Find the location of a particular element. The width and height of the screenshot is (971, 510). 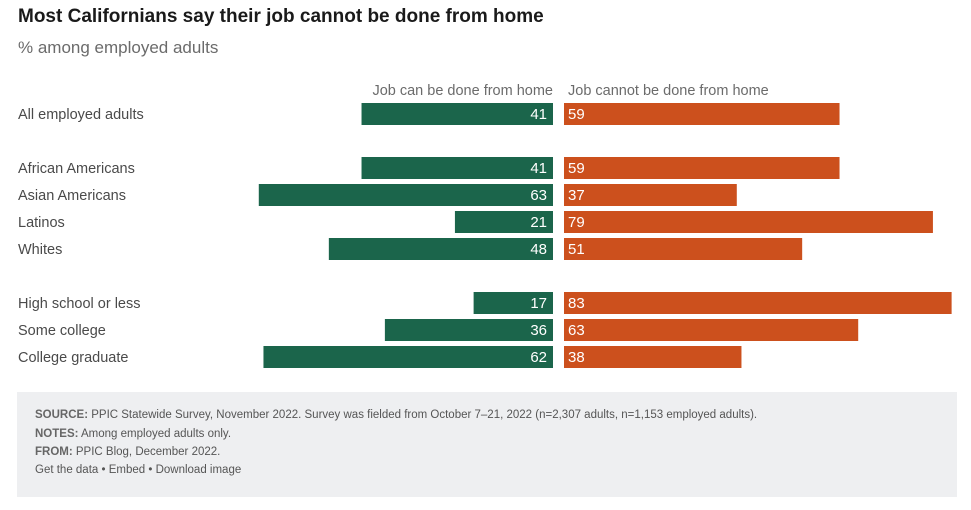

download-image-link: Download image is located at coordinates (198, 470).